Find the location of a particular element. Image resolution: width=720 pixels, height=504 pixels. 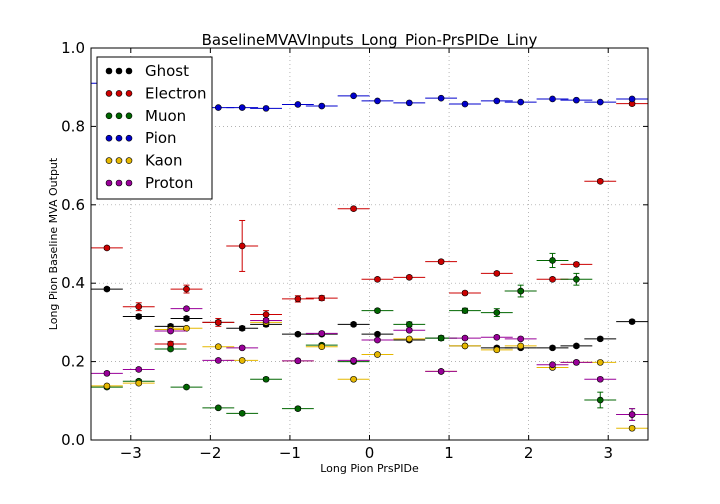

legend-label: Pion is located at coordinates (161, 138).